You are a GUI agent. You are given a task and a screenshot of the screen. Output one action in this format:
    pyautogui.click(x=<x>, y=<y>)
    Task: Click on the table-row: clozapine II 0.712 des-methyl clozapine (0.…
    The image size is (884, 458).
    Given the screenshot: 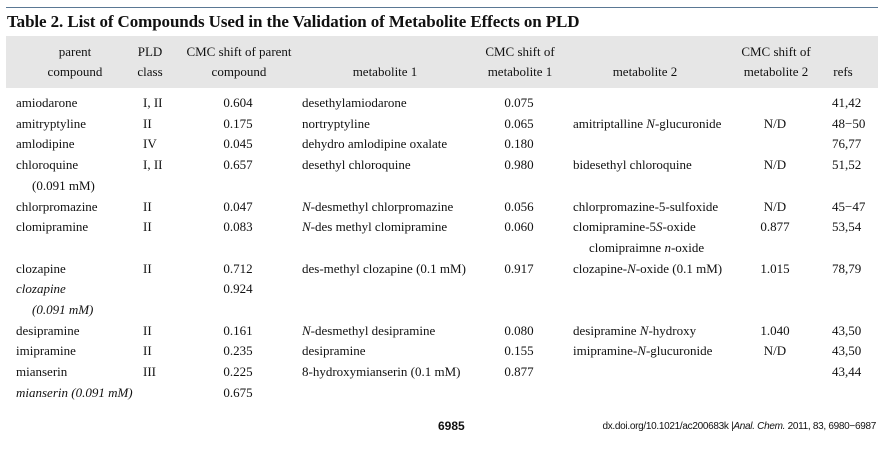 What is the action you would take?
    pyautogui.click(x=442, y=268)
    